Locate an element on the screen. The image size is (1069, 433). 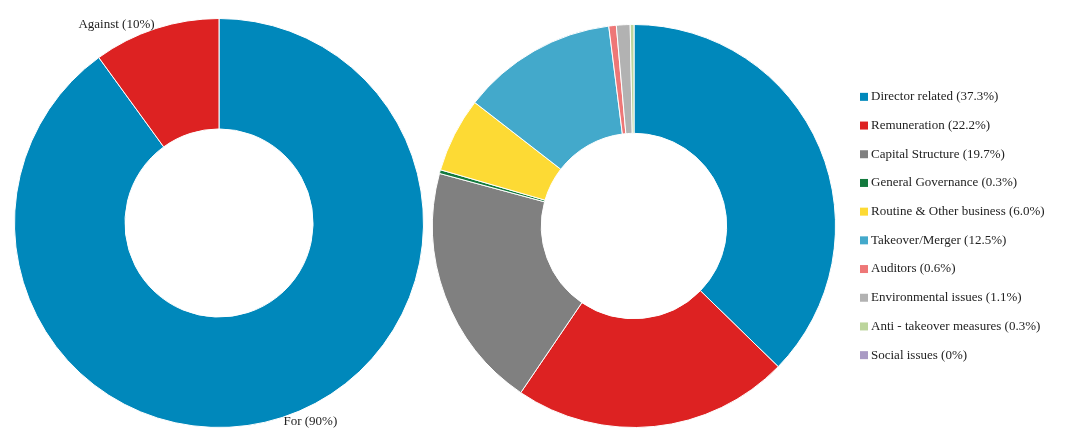
legend-label: Director related (37.3%) is located at coordinates (935, 96).